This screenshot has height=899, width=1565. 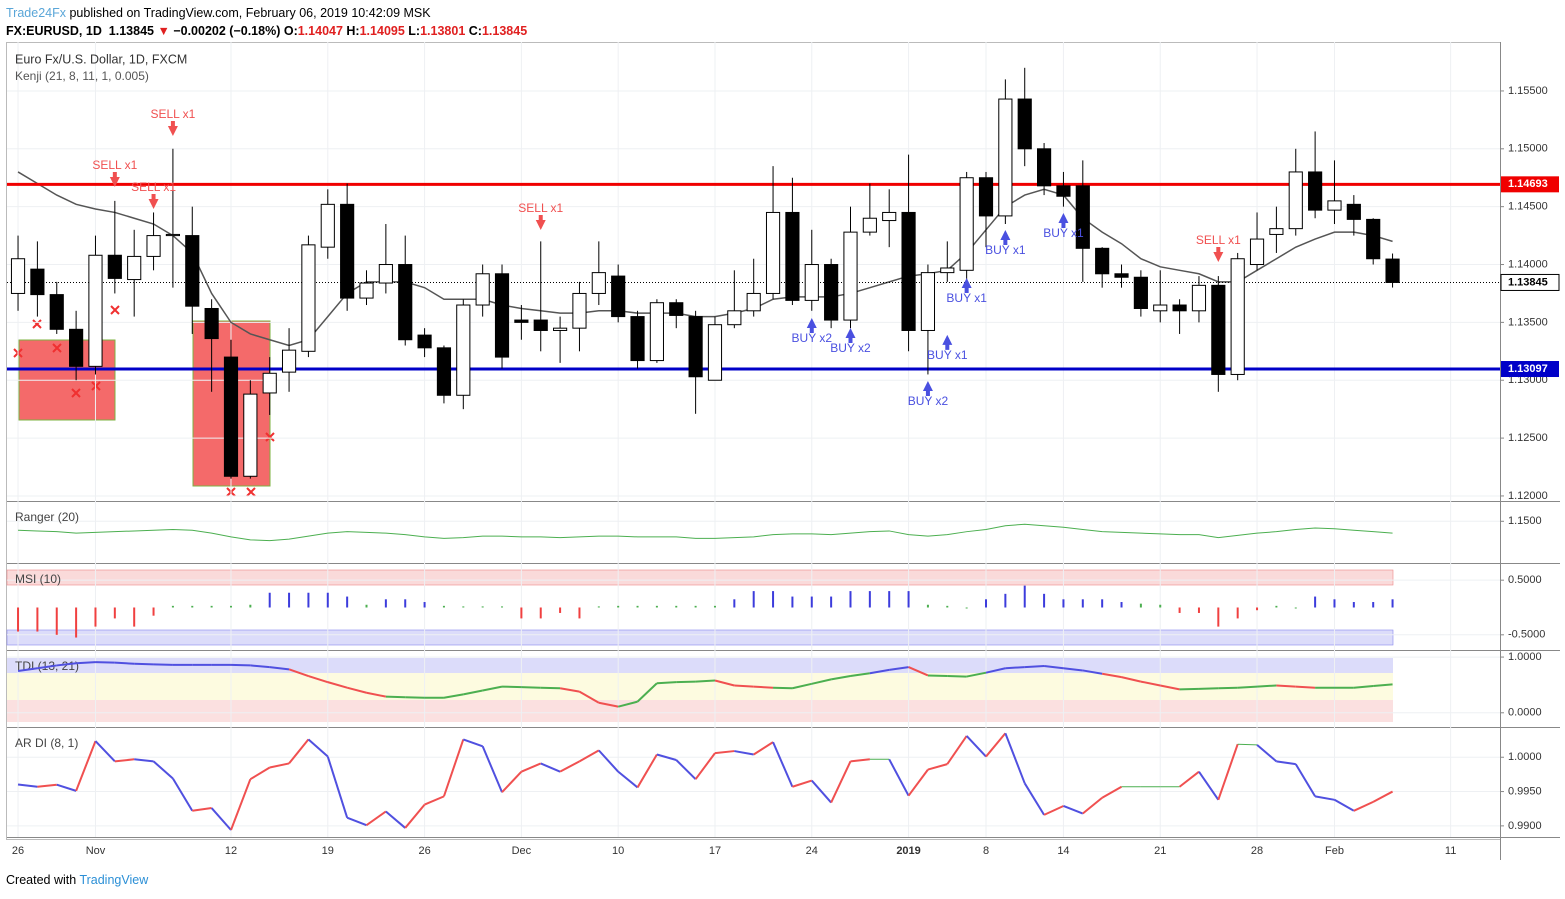 What do you see at coordinates (1063, 851) in the screenshot?
I see `x-tick-label: 14` at bounding box center [1063, 851].